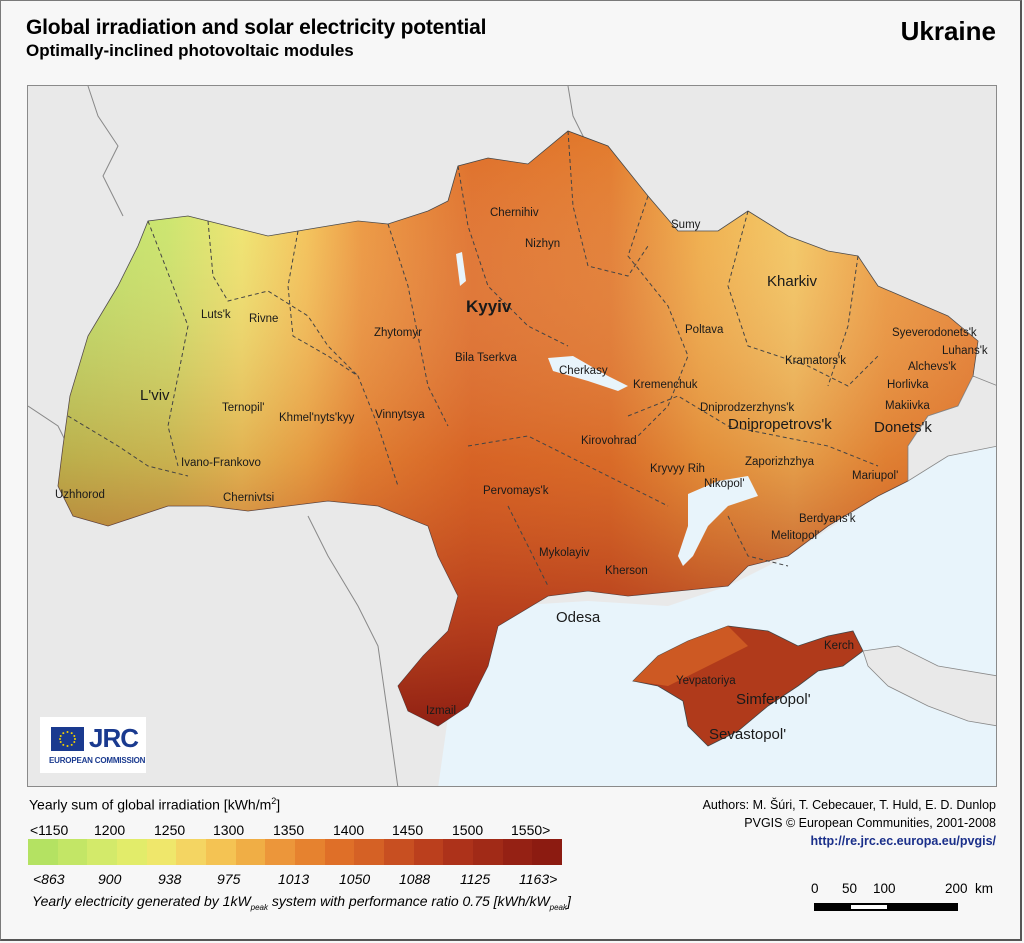  Describe the element at coordinates (747, 408) in the screenshot. I see `city-label: Dniprodzerzhyns'k` at that location.